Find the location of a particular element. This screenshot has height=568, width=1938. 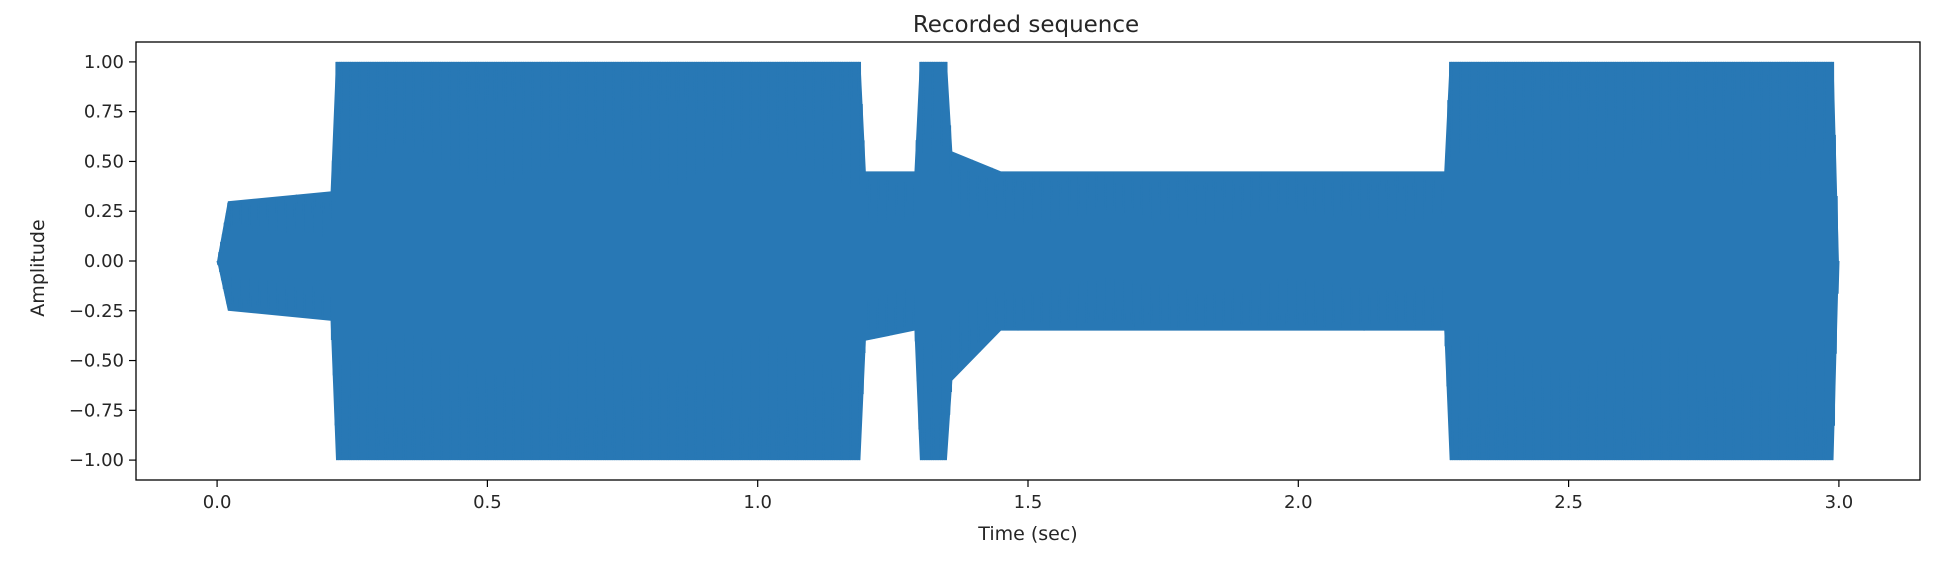

x-tick-label: 3.0 is located at coordinates (1839, 502).